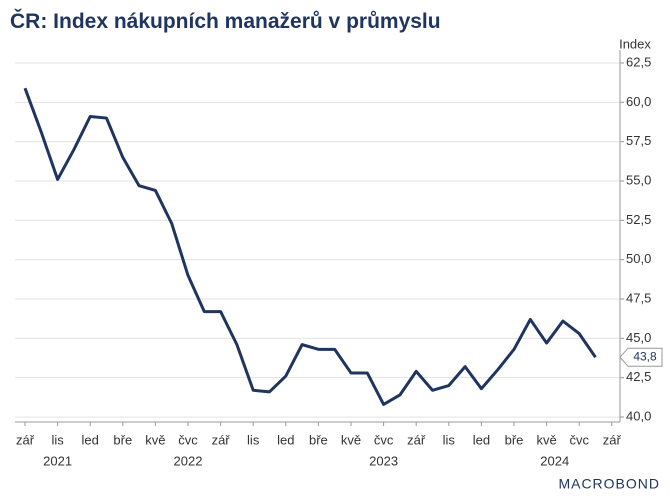 This screenshot has width=670, height=502. I want to click on source-logo: MACROBOND, so click(609, 484).